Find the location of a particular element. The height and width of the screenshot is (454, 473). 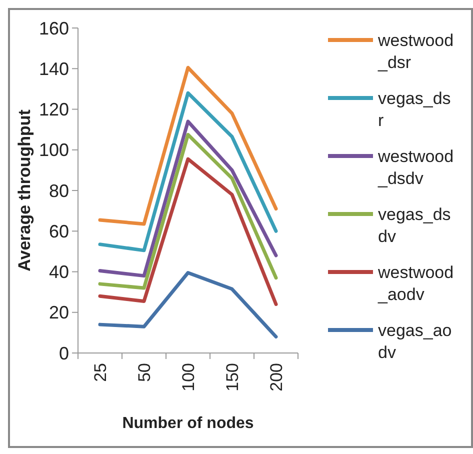

y-tick-label: 40 is located at coordinates (58, 272).